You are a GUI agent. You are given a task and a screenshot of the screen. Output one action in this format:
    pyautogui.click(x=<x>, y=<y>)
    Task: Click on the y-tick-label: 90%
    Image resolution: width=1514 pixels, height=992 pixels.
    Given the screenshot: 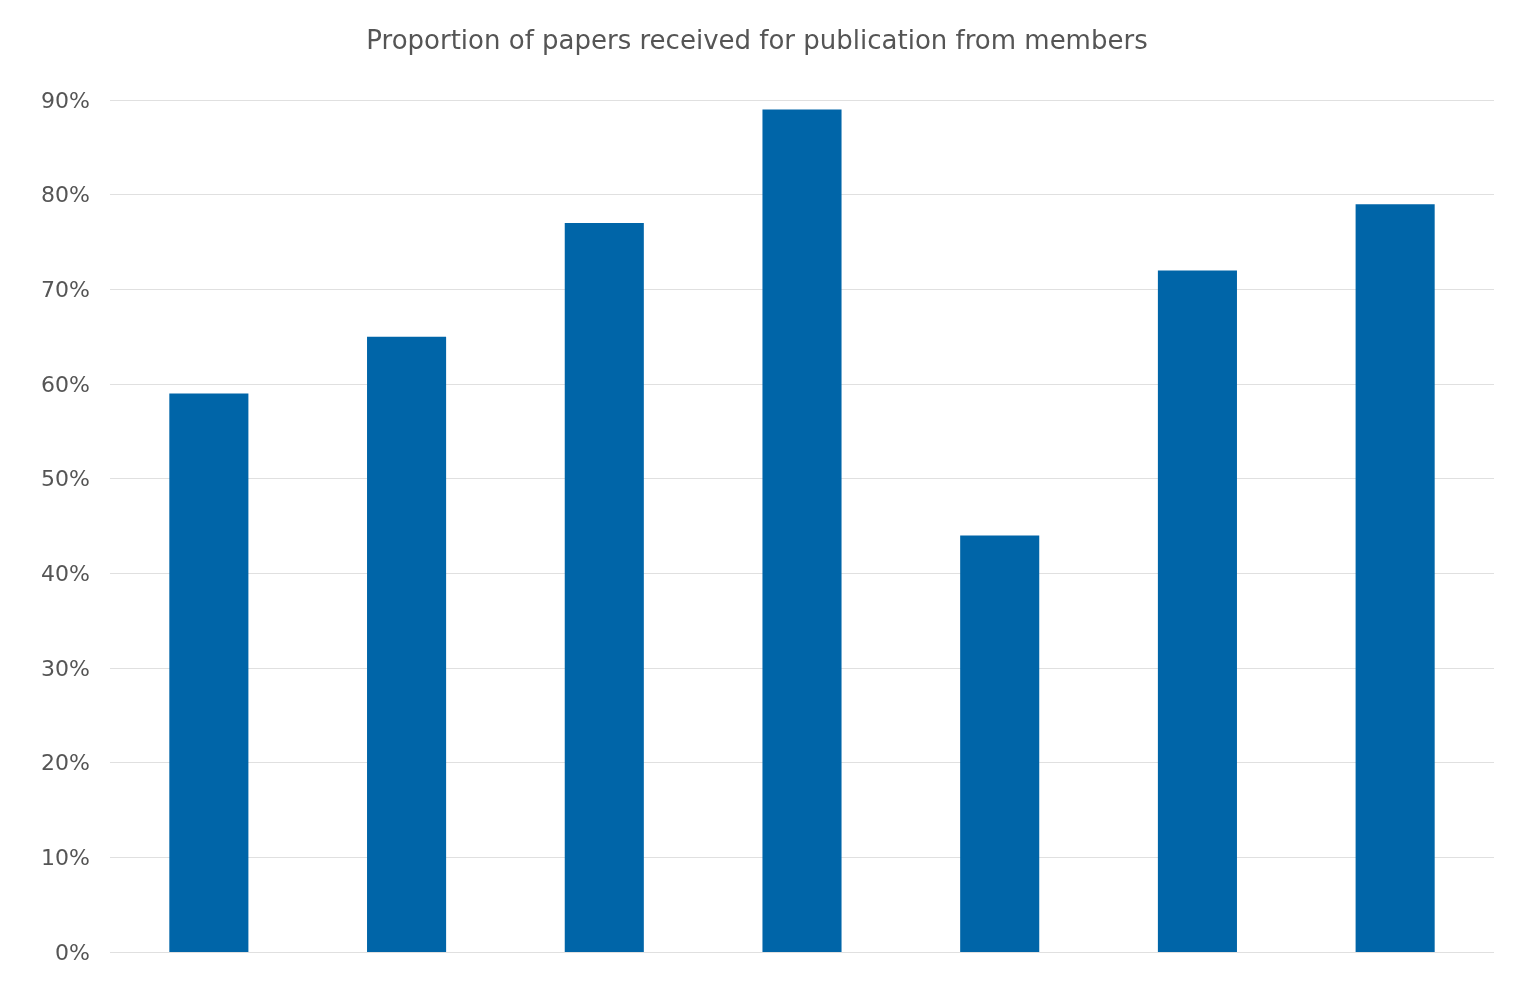 What is the action you would take?
    pyautogui.click(x=65, y=100)
    